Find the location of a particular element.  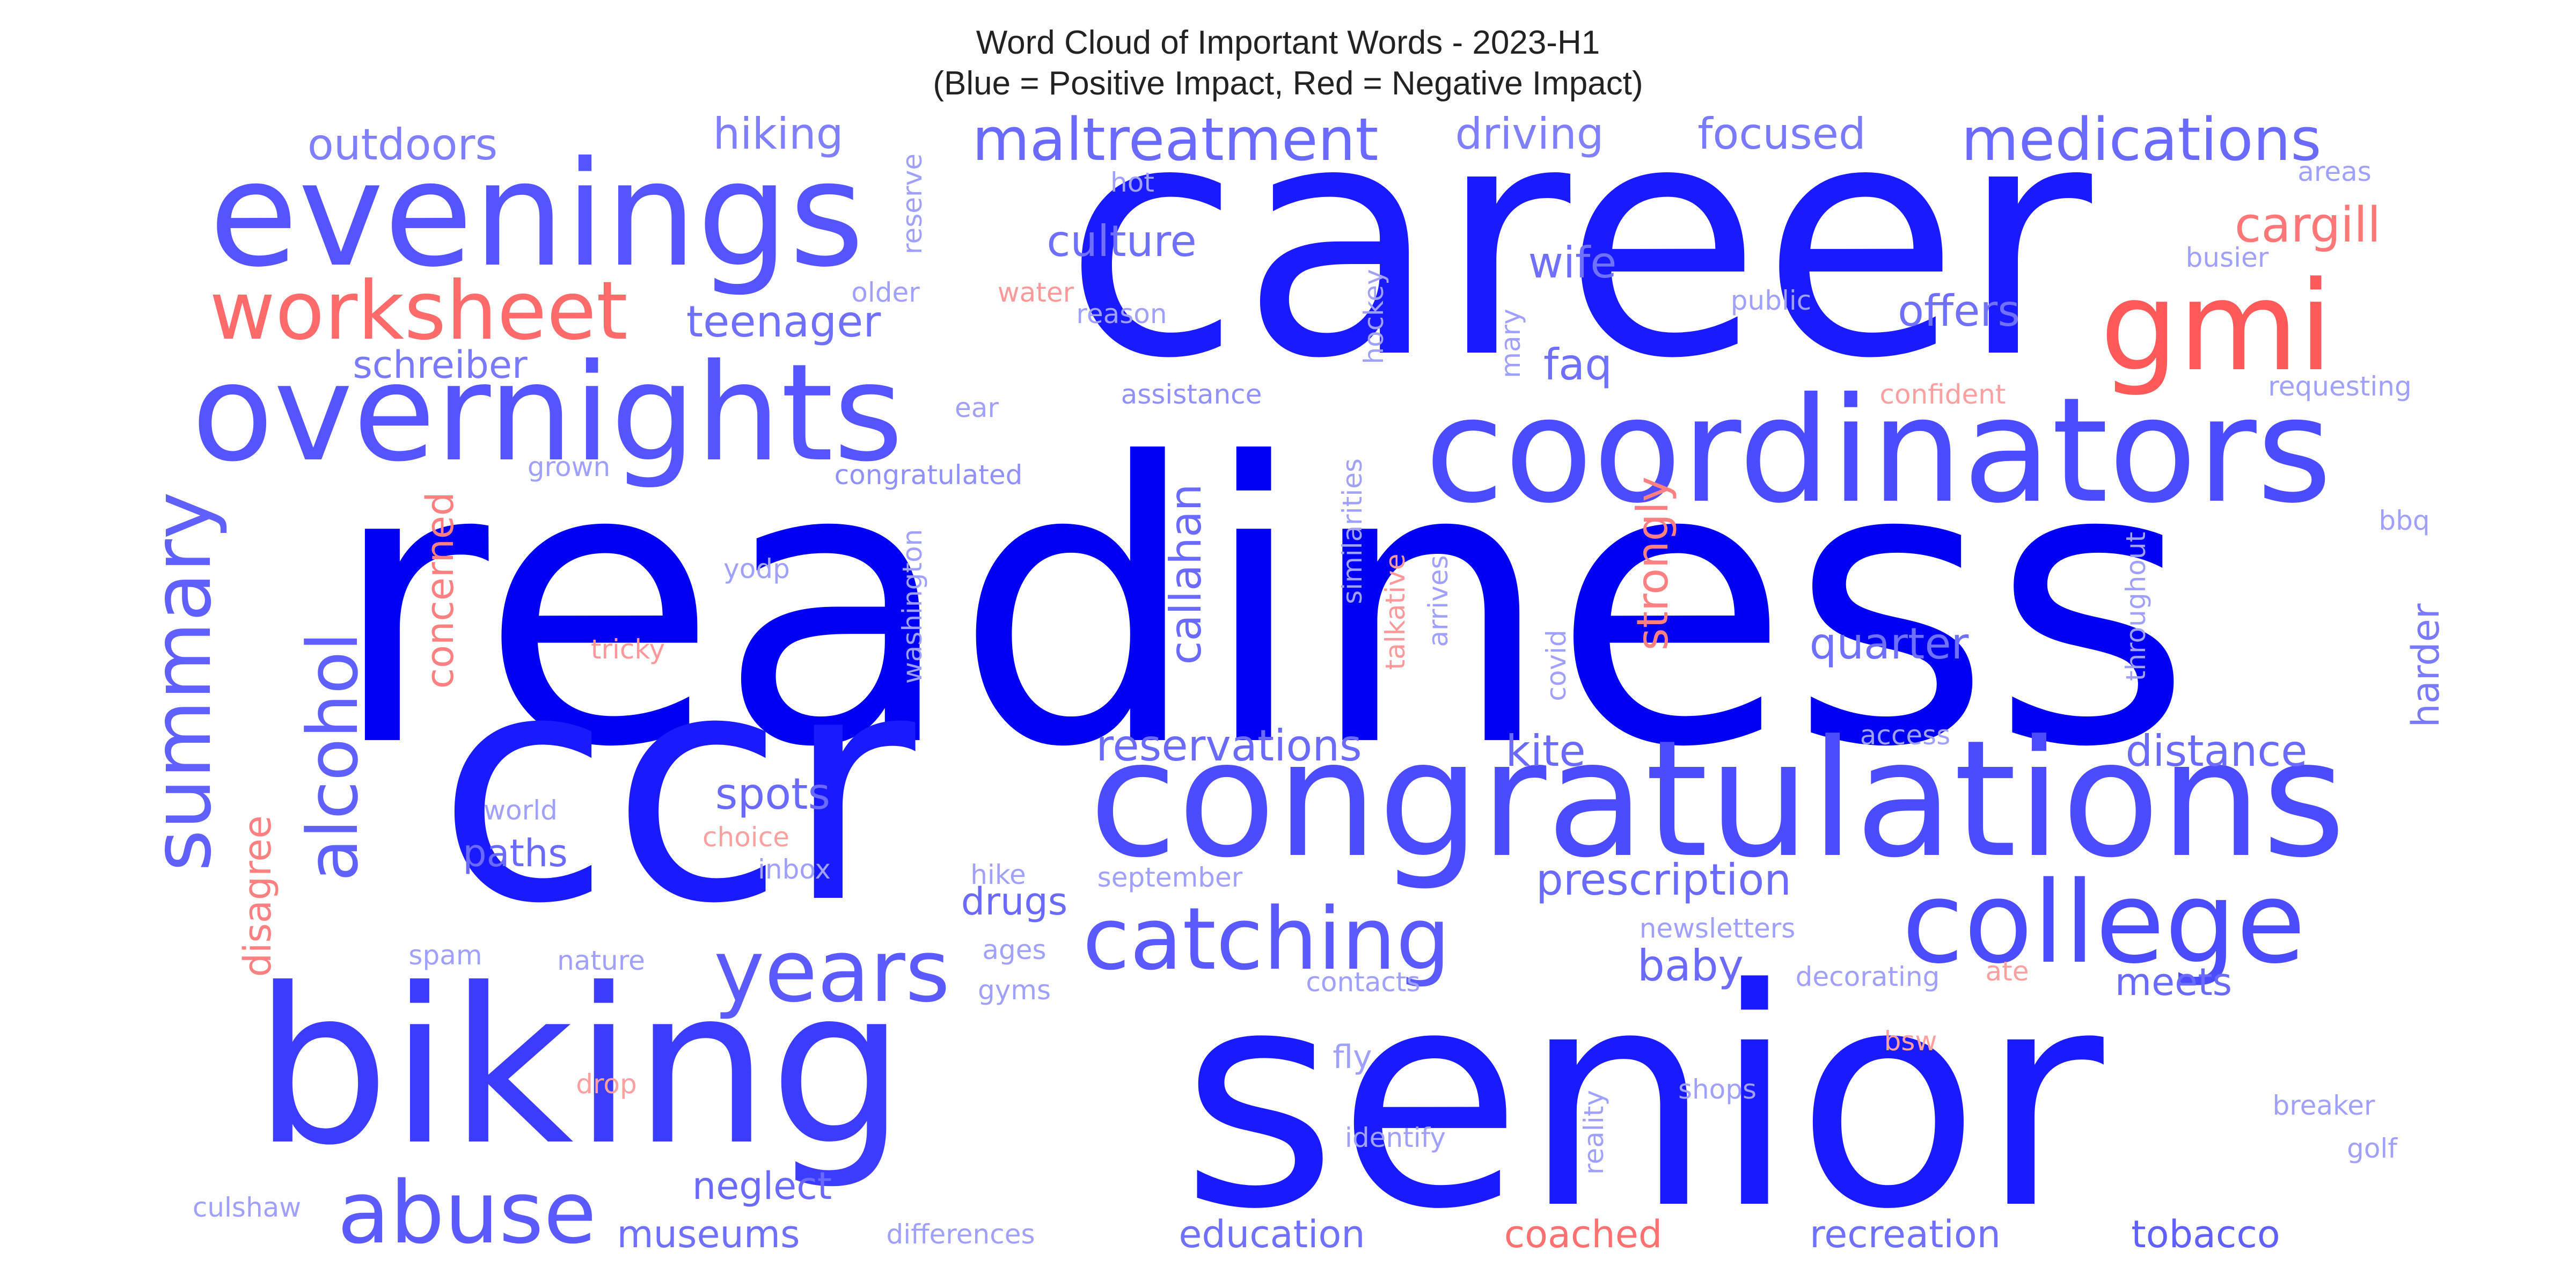

word-arrives: arrives is located at coordinates (1438, 601).